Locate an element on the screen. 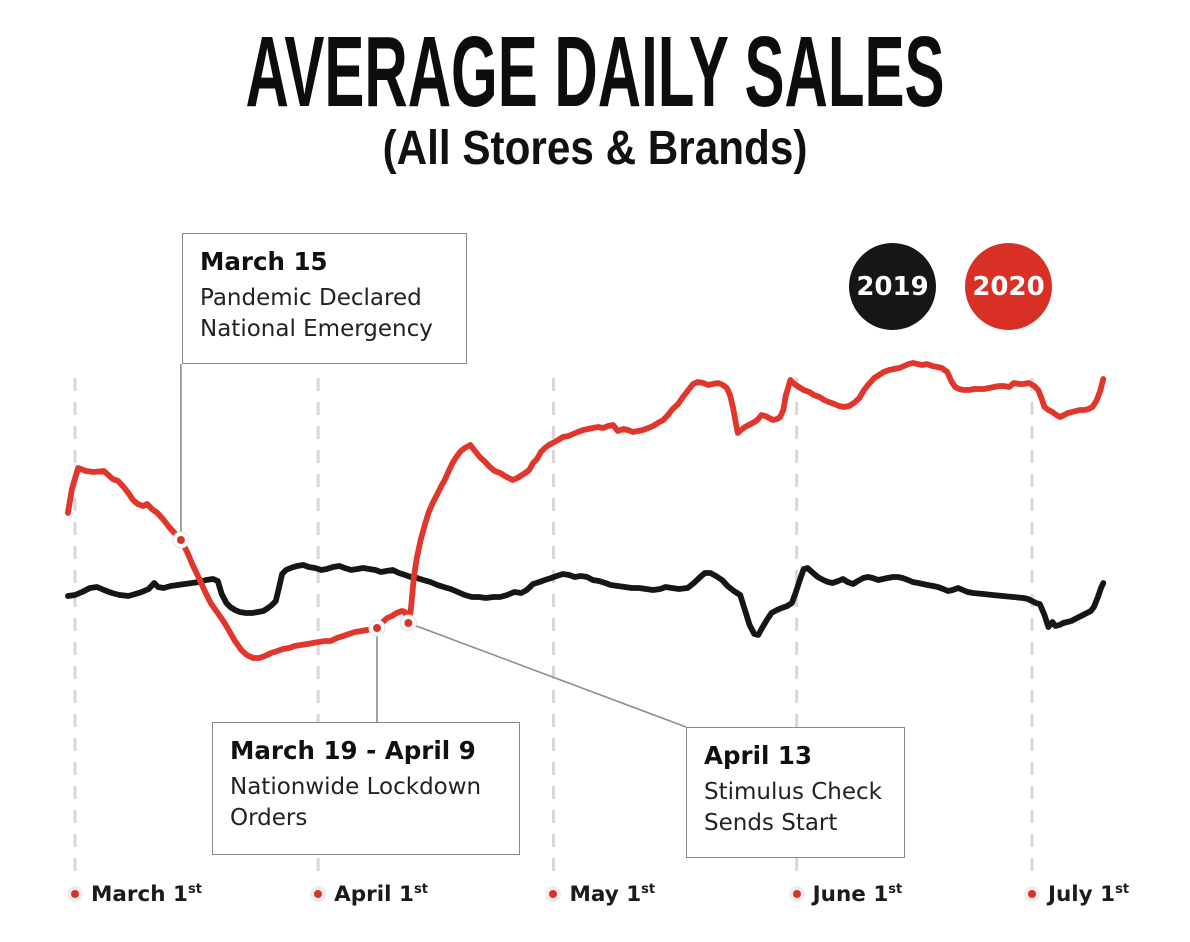  legend-label-2020: 2020 is located at coordinates (1008, 286).